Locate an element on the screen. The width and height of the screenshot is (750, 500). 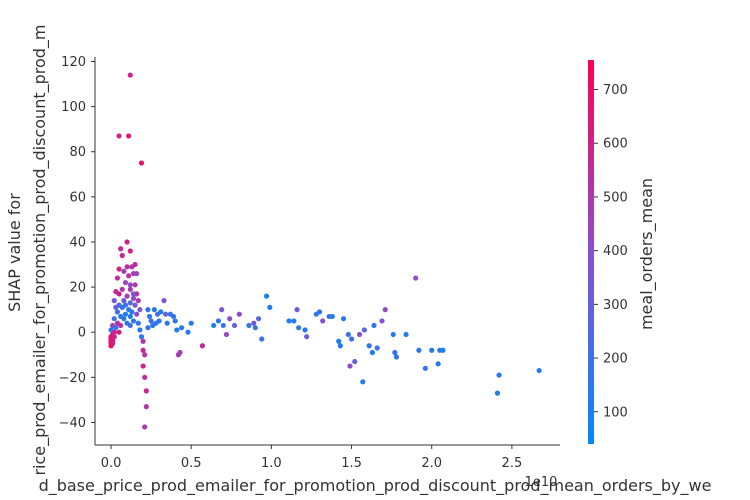
x-tick-label: 2.5 is located at coordinates (512, 463).